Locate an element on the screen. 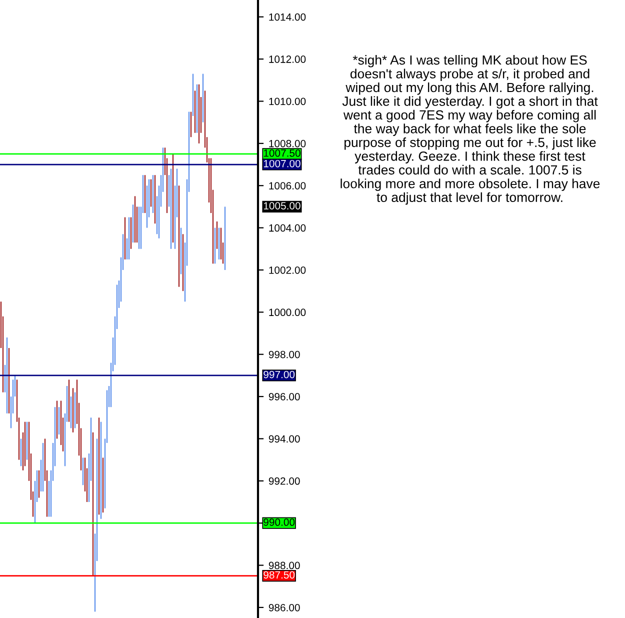 Image resolution: width=625 pixels, height=618 pixels. y-tick-label: 1004.00 is located at coordinates (287, 228).